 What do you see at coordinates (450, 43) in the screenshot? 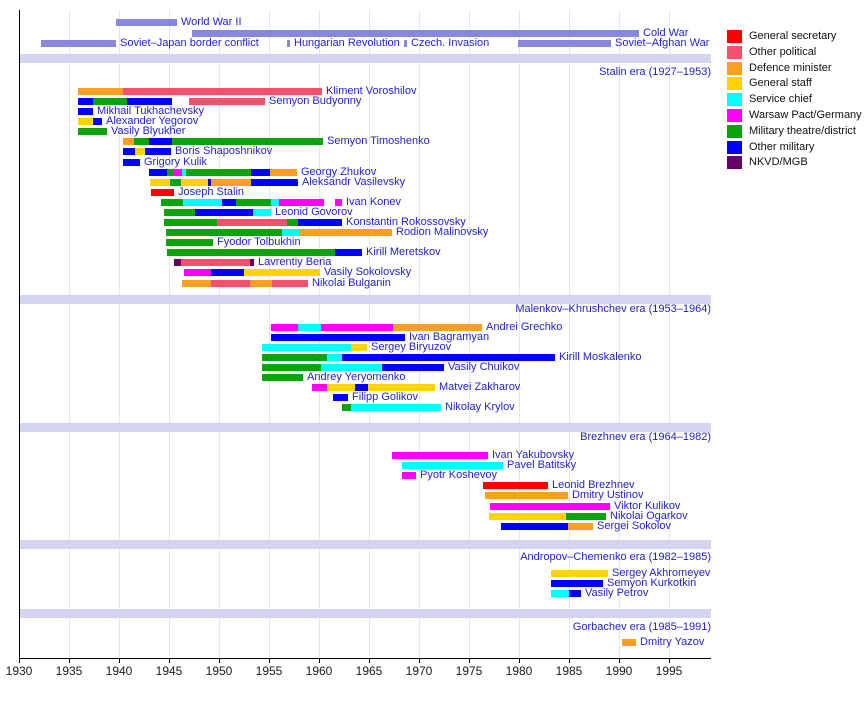
I see `war-label: Czech. Invasion` at bounding box center [450, 43].